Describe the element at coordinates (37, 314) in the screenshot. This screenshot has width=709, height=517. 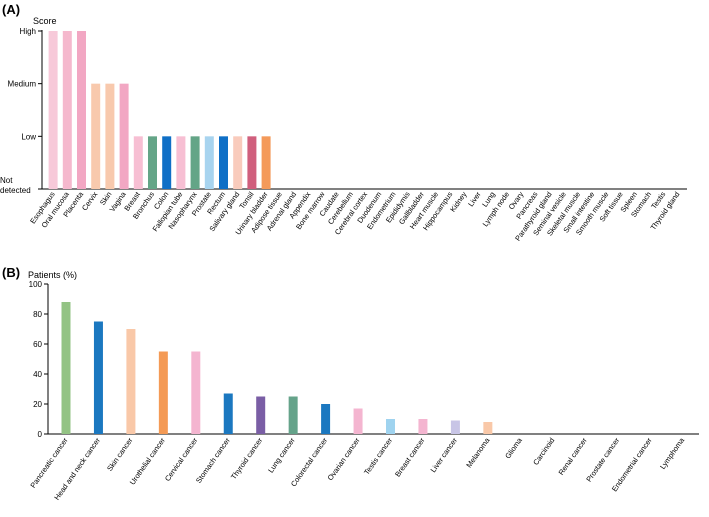
I see `panel-b-y-tick-label: 80` at that location.